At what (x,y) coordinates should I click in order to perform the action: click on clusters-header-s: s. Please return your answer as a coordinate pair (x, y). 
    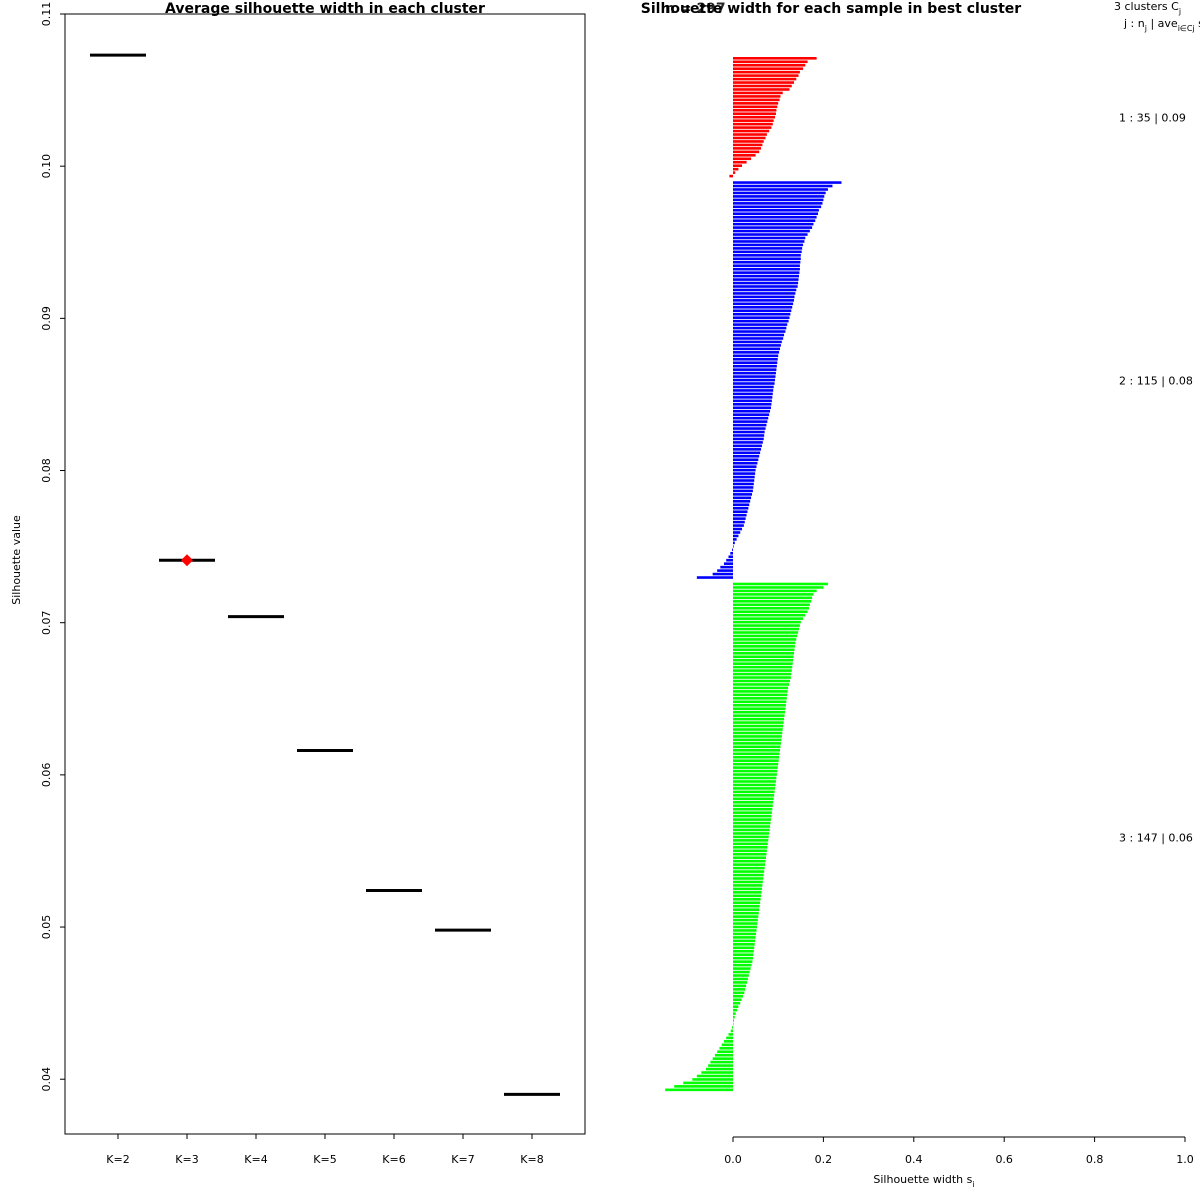
    Looking at the image, I should click on (1197, 23).